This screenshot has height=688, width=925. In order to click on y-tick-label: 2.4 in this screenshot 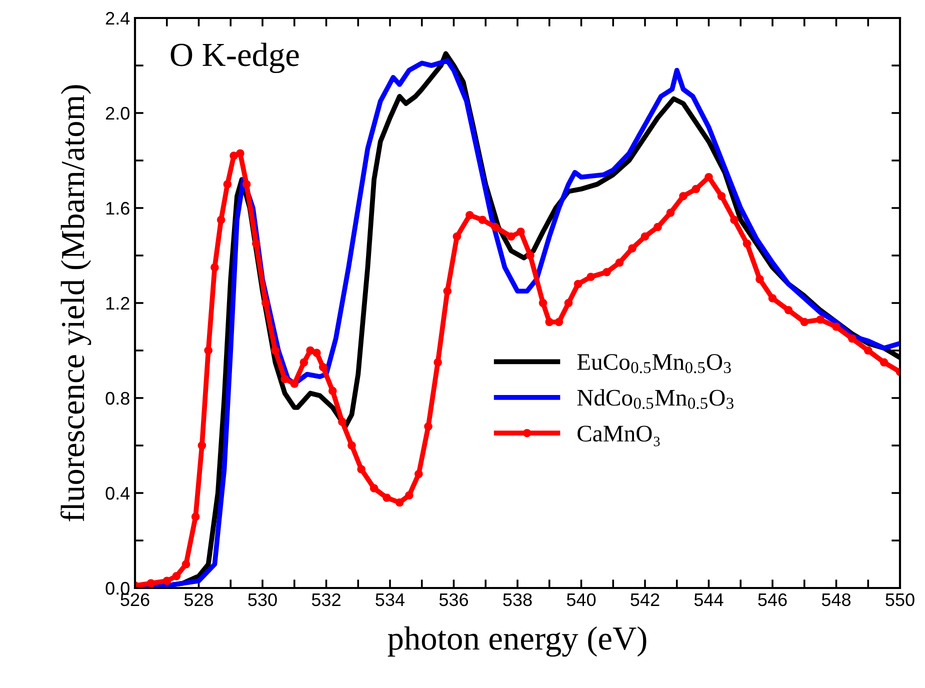, I will do `click(118, 18)`.